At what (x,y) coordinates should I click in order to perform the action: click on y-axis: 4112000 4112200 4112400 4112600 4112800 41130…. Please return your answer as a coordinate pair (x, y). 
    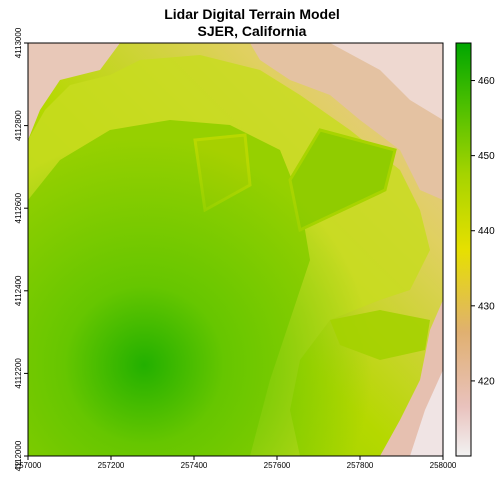
    Looking at the image, I should click on (21, 249).